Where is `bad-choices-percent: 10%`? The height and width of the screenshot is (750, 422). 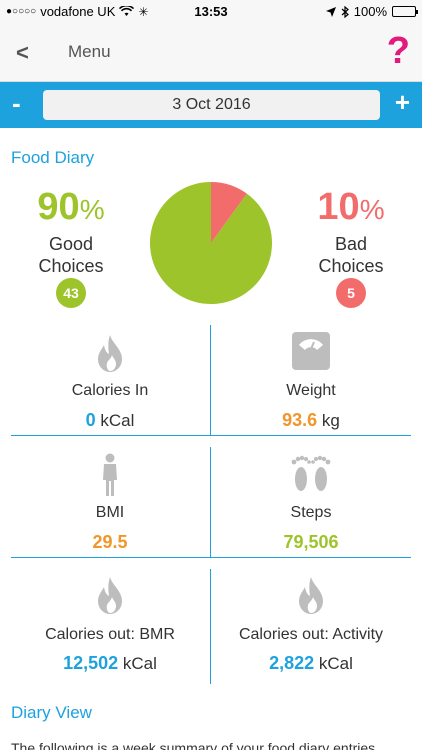
bad-choices-percent: 10% is located at coordinates (351, 207).